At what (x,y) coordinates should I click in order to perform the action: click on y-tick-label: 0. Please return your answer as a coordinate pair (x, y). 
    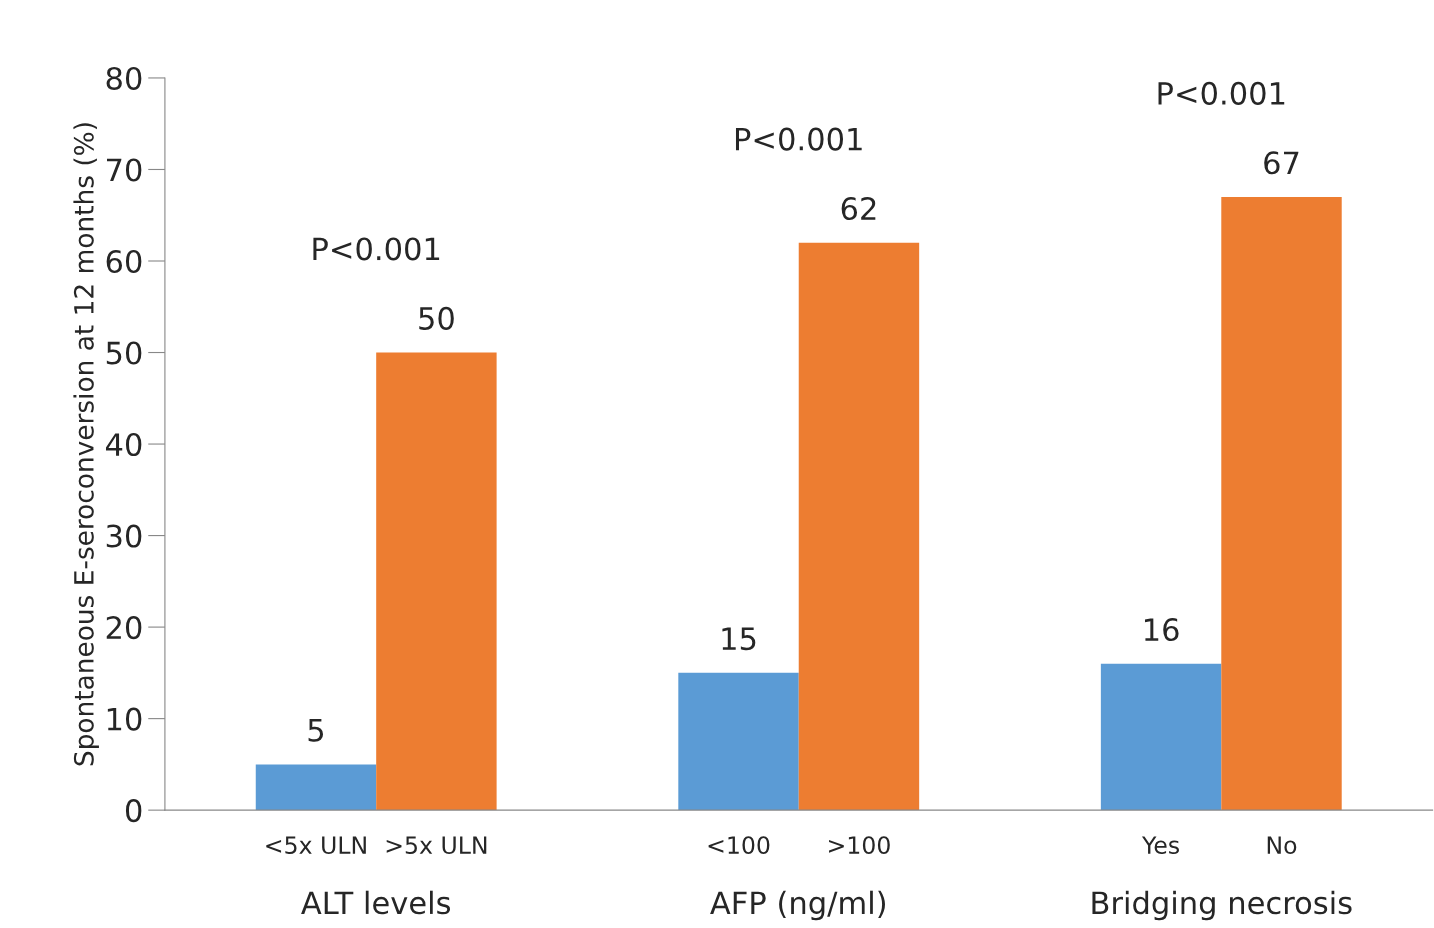
    Looking at the image, I should click on (133, 811).